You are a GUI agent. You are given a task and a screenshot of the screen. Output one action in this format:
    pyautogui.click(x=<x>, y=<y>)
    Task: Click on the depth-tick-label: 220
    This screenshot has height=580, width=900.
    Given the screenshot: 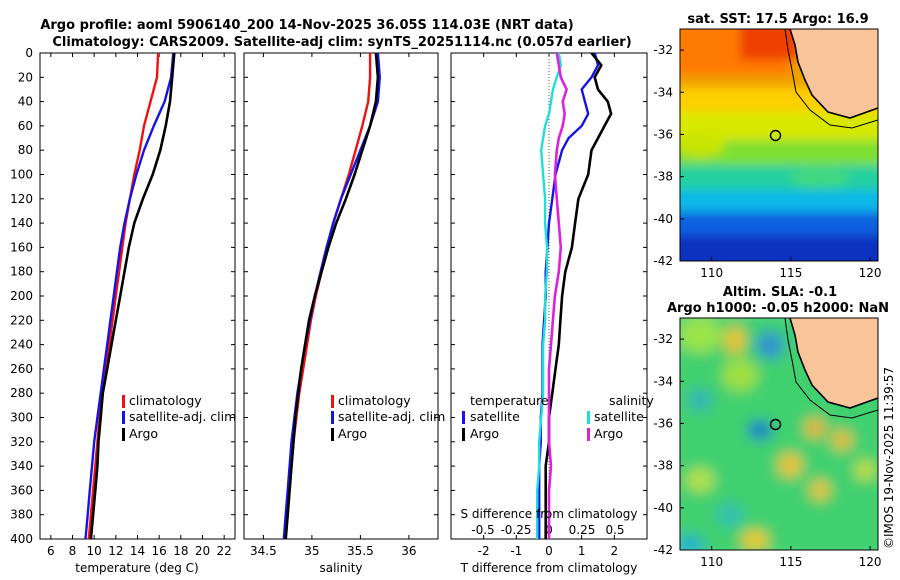 What is the action you would take?
    pyautogui.click(x=21, y=320)
    